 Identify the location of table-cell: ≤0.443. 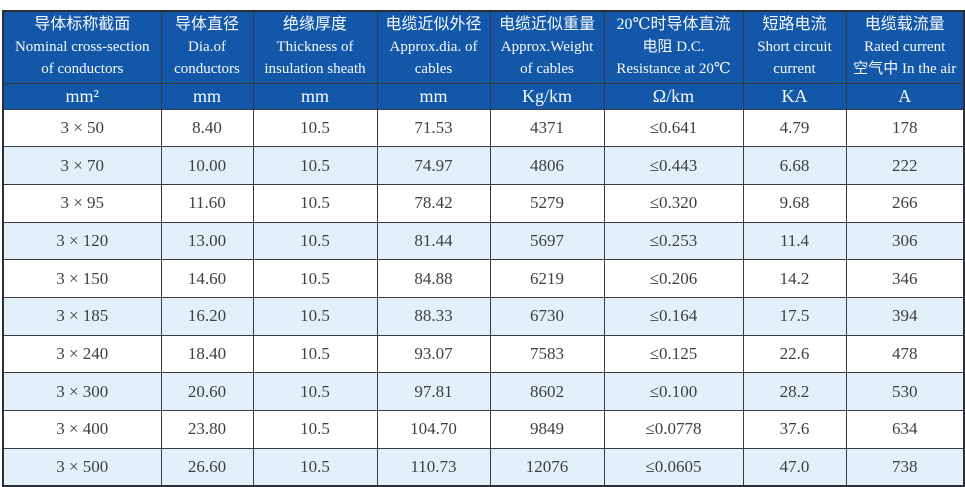
(673, 165).